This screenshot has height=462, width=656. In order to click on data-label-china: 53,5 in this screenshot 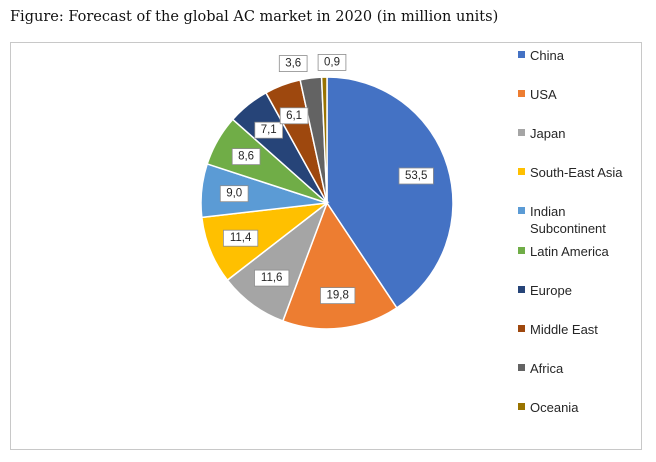, I will do `click(416, 176)`.